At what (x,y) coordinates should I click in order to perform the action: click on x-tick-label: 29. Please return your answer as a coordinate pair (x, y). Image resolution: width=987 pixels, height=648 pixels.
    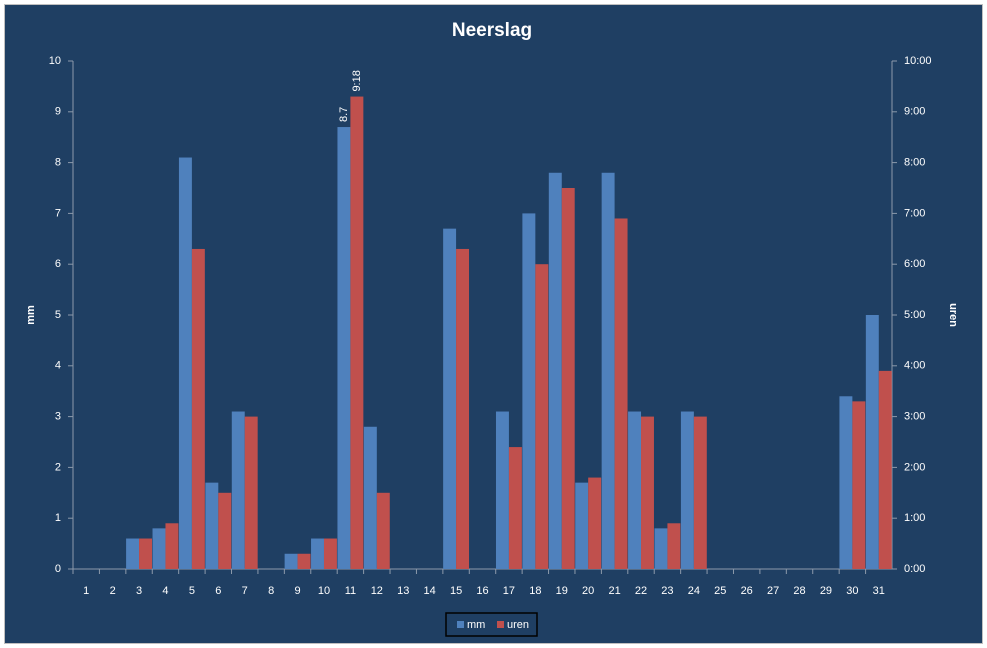
    Looking at the image, I should click on (826, 591).